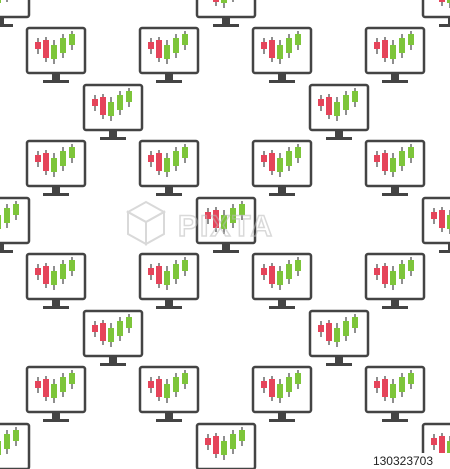  I want to click on id-box, so click(403, 461).